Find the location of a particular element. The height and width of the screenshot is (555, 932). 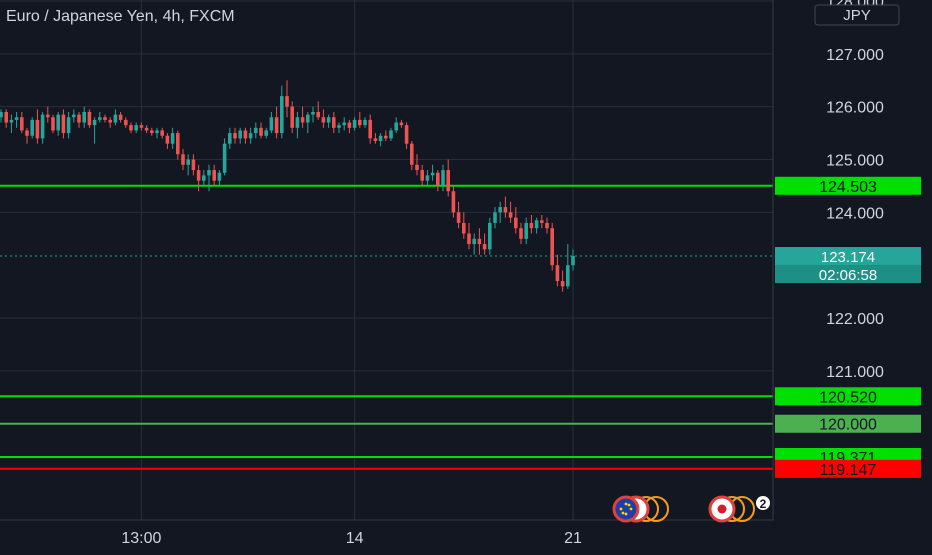

event-count-badge: 2 is located at coordinates (763, 503).